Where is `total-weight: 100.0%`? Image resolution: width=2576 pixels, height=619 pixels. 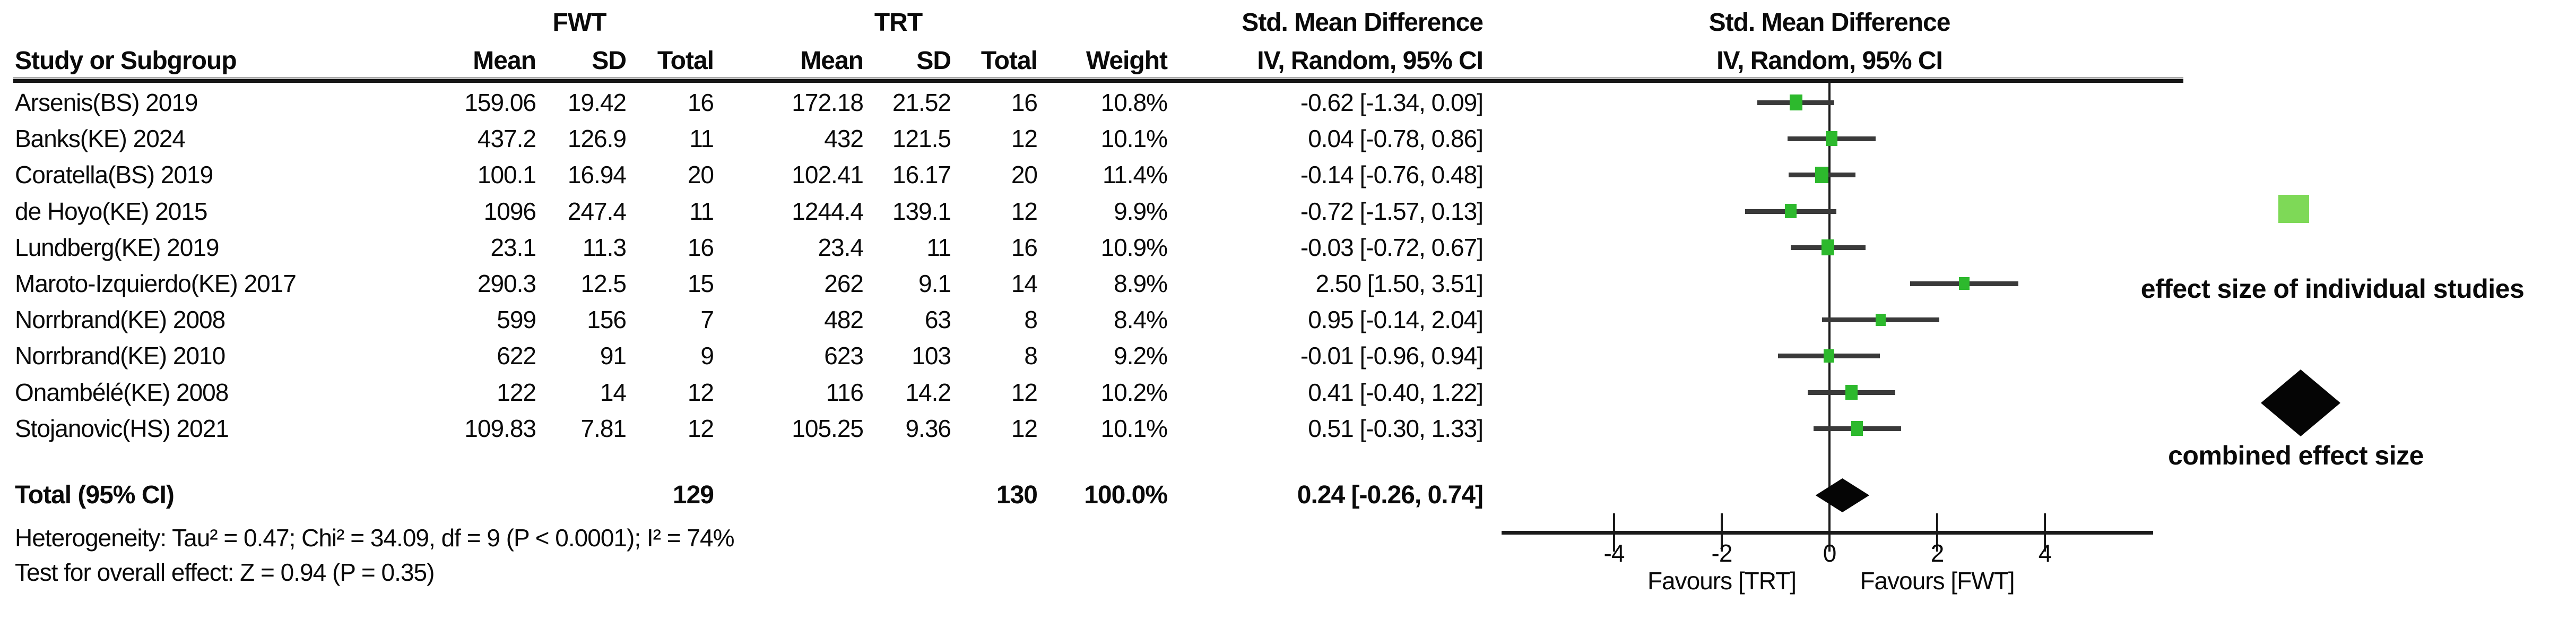 total-weight: 100.0% is located at coordinates (1126, 495).